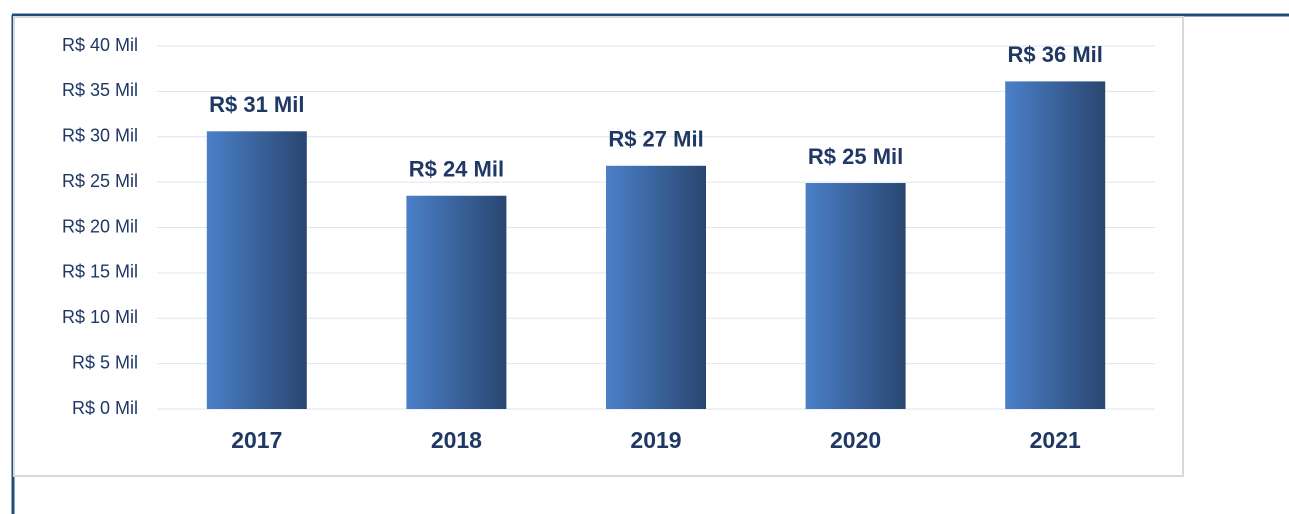 The image size is (1289, 514). I want to click on y-tick-label: R$ 40 Mil, so click(100, 45).